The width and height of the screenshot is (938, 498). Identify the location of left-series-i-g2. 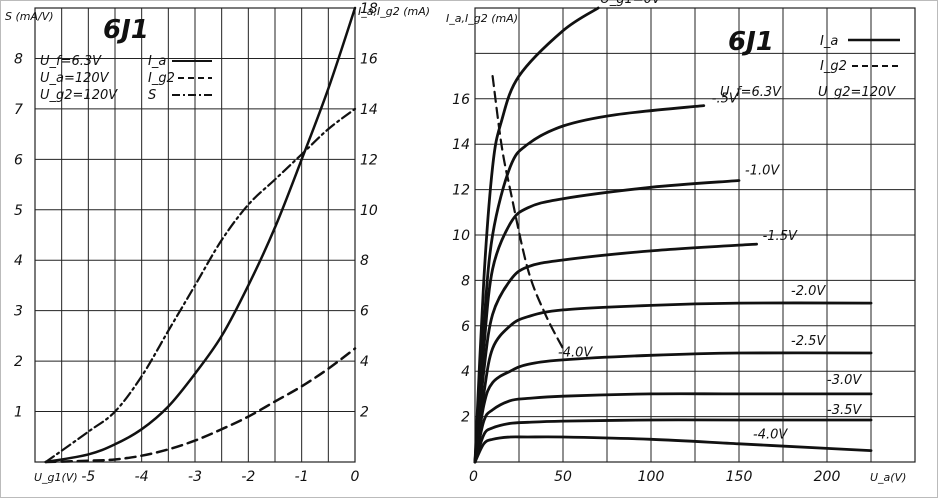
(200, 405).